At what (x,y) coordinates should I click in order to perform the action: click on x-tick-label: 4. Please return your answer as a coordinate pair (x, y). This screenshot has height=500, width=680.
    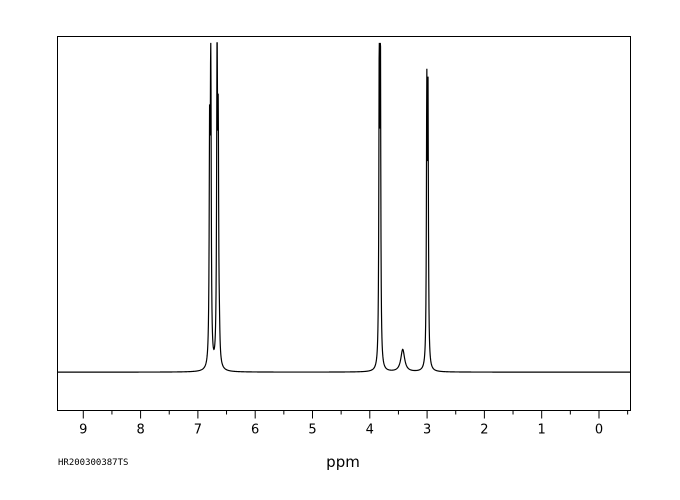
    Looking at the image, I should click on (370, 430).